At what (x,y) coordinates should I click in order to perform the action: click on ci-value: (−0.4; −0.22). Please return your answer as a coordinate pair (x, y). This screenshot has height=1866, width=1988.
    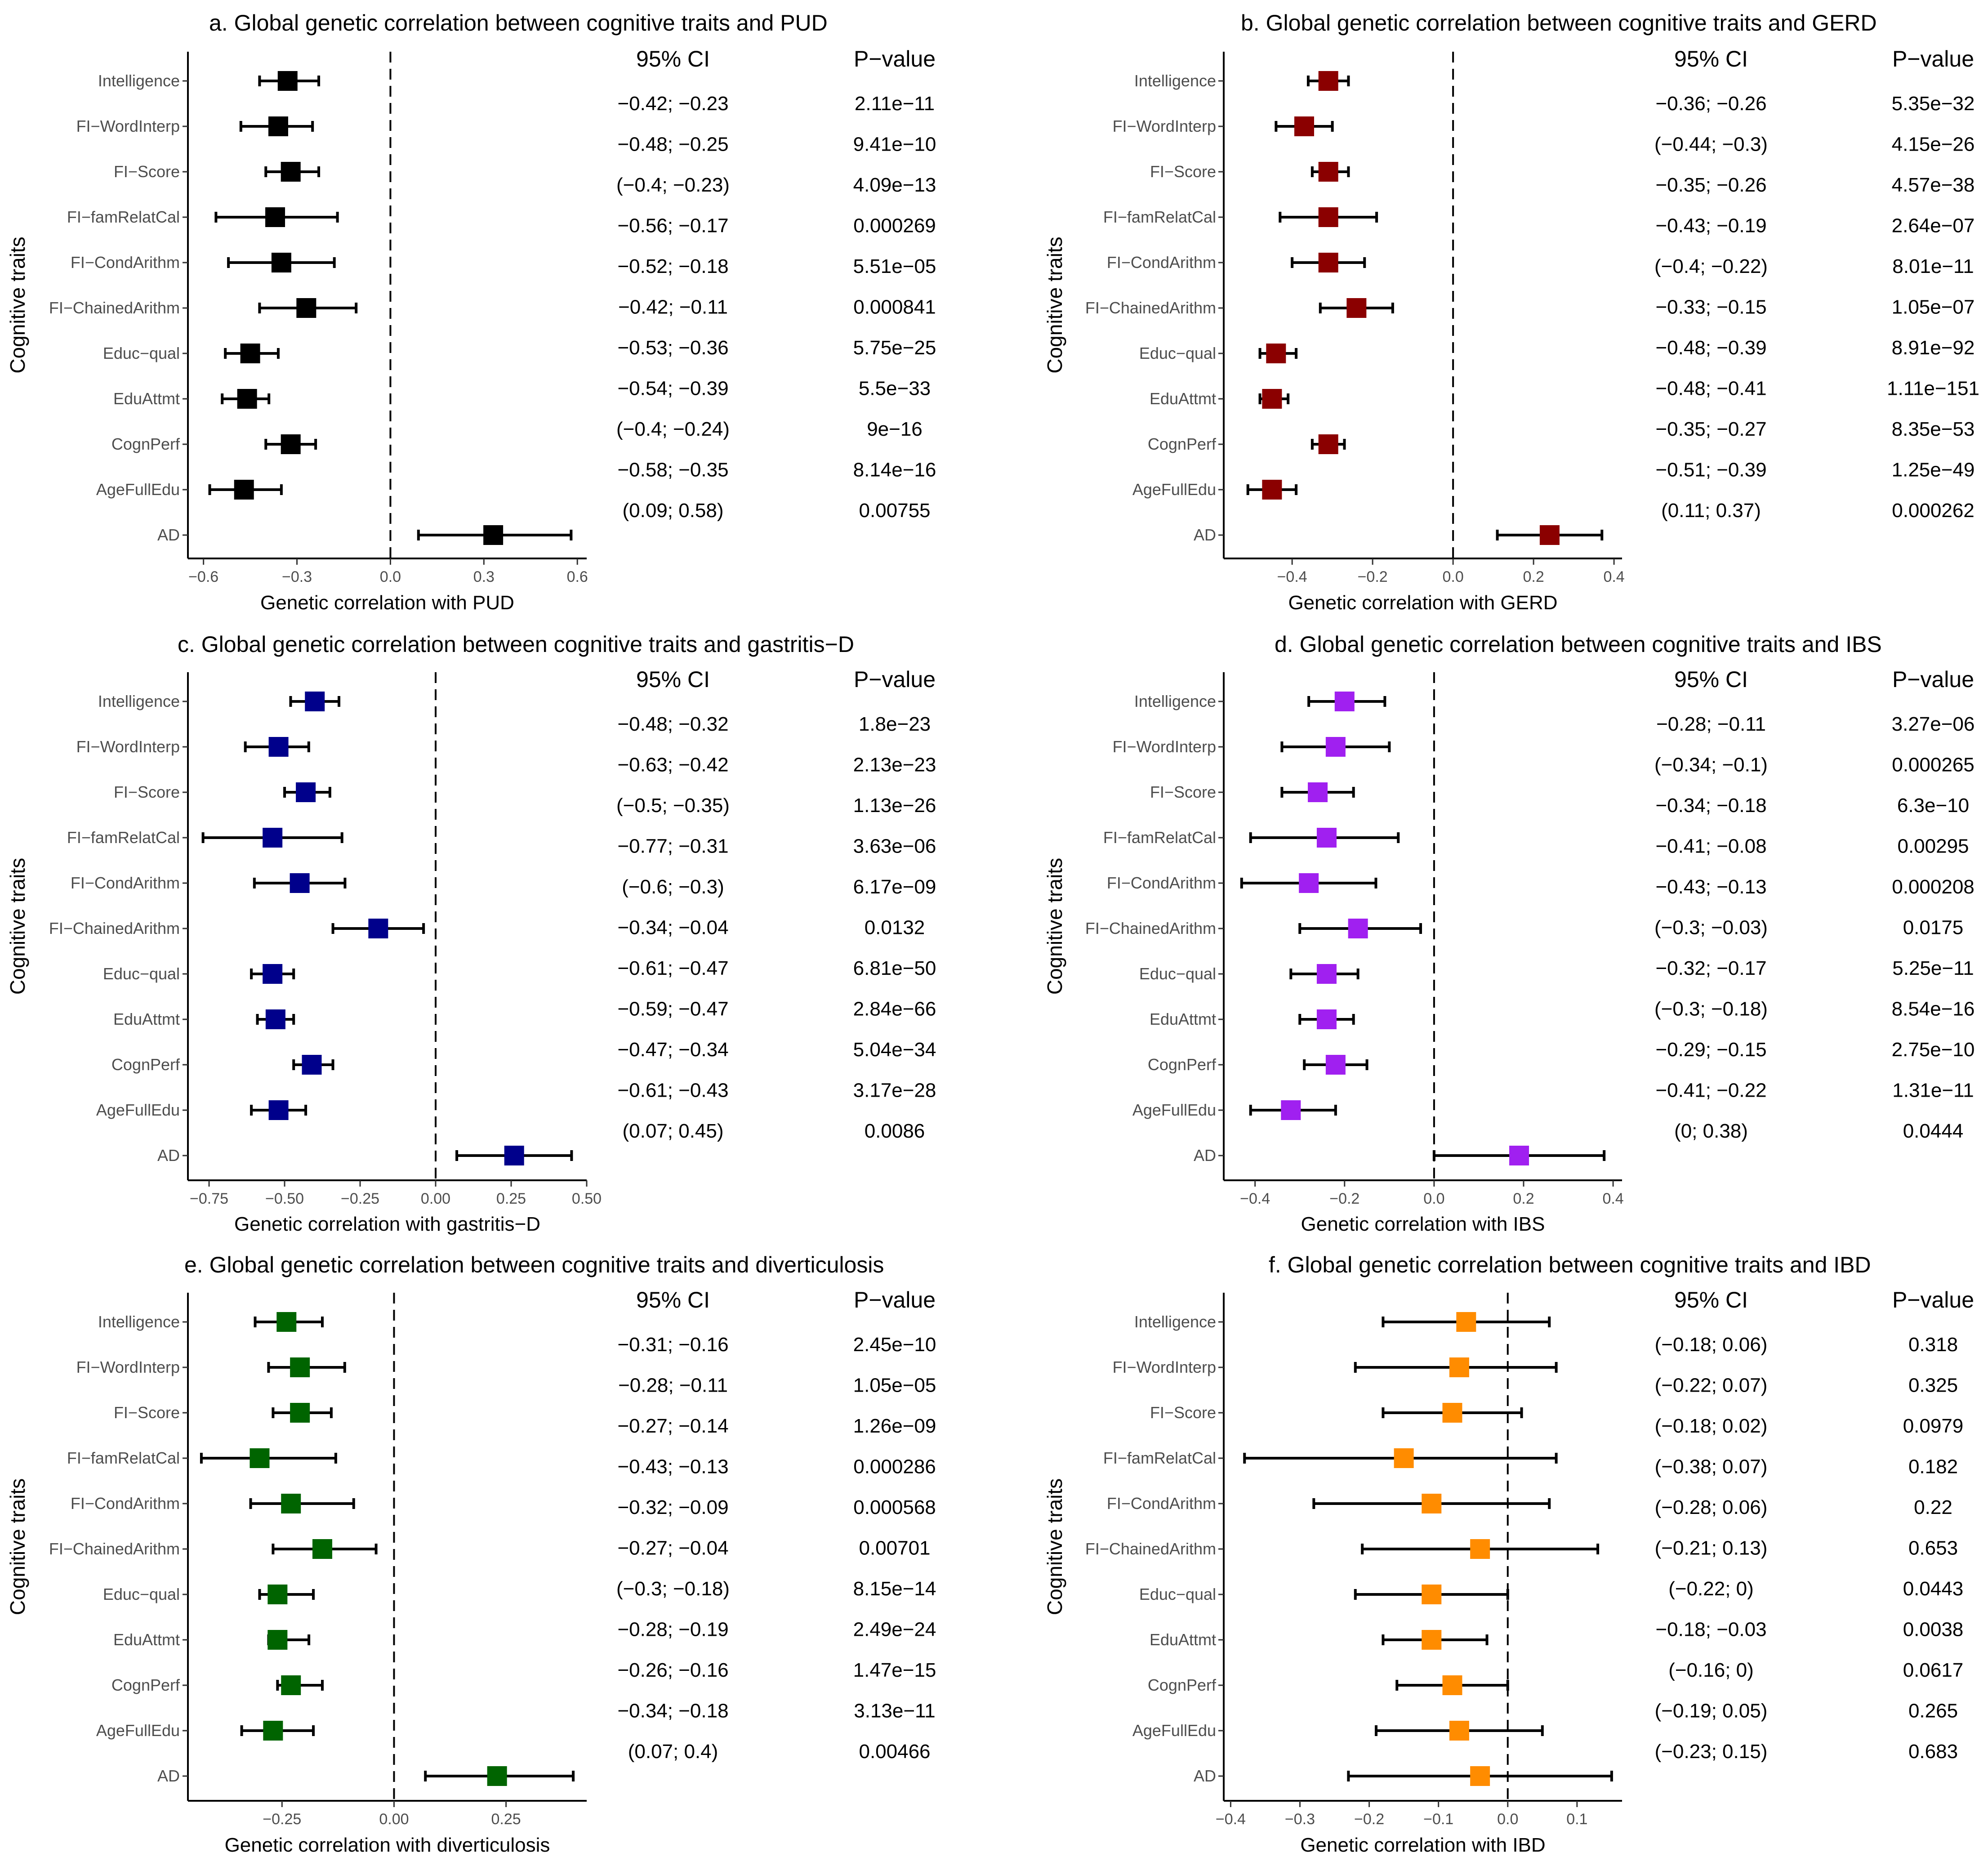
    Looking at the image, I should click on (1711, 266).